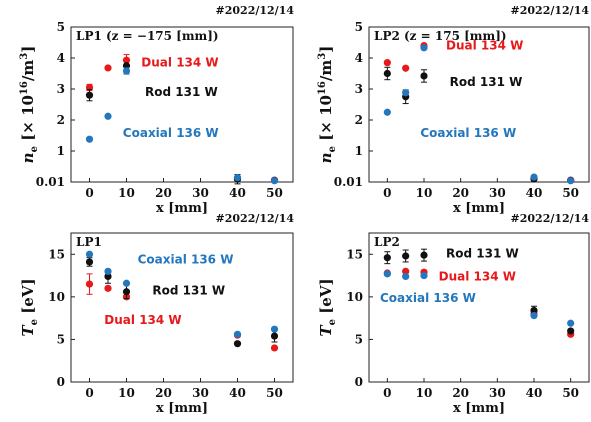  I want to click on series-dual, so click(479, 113).